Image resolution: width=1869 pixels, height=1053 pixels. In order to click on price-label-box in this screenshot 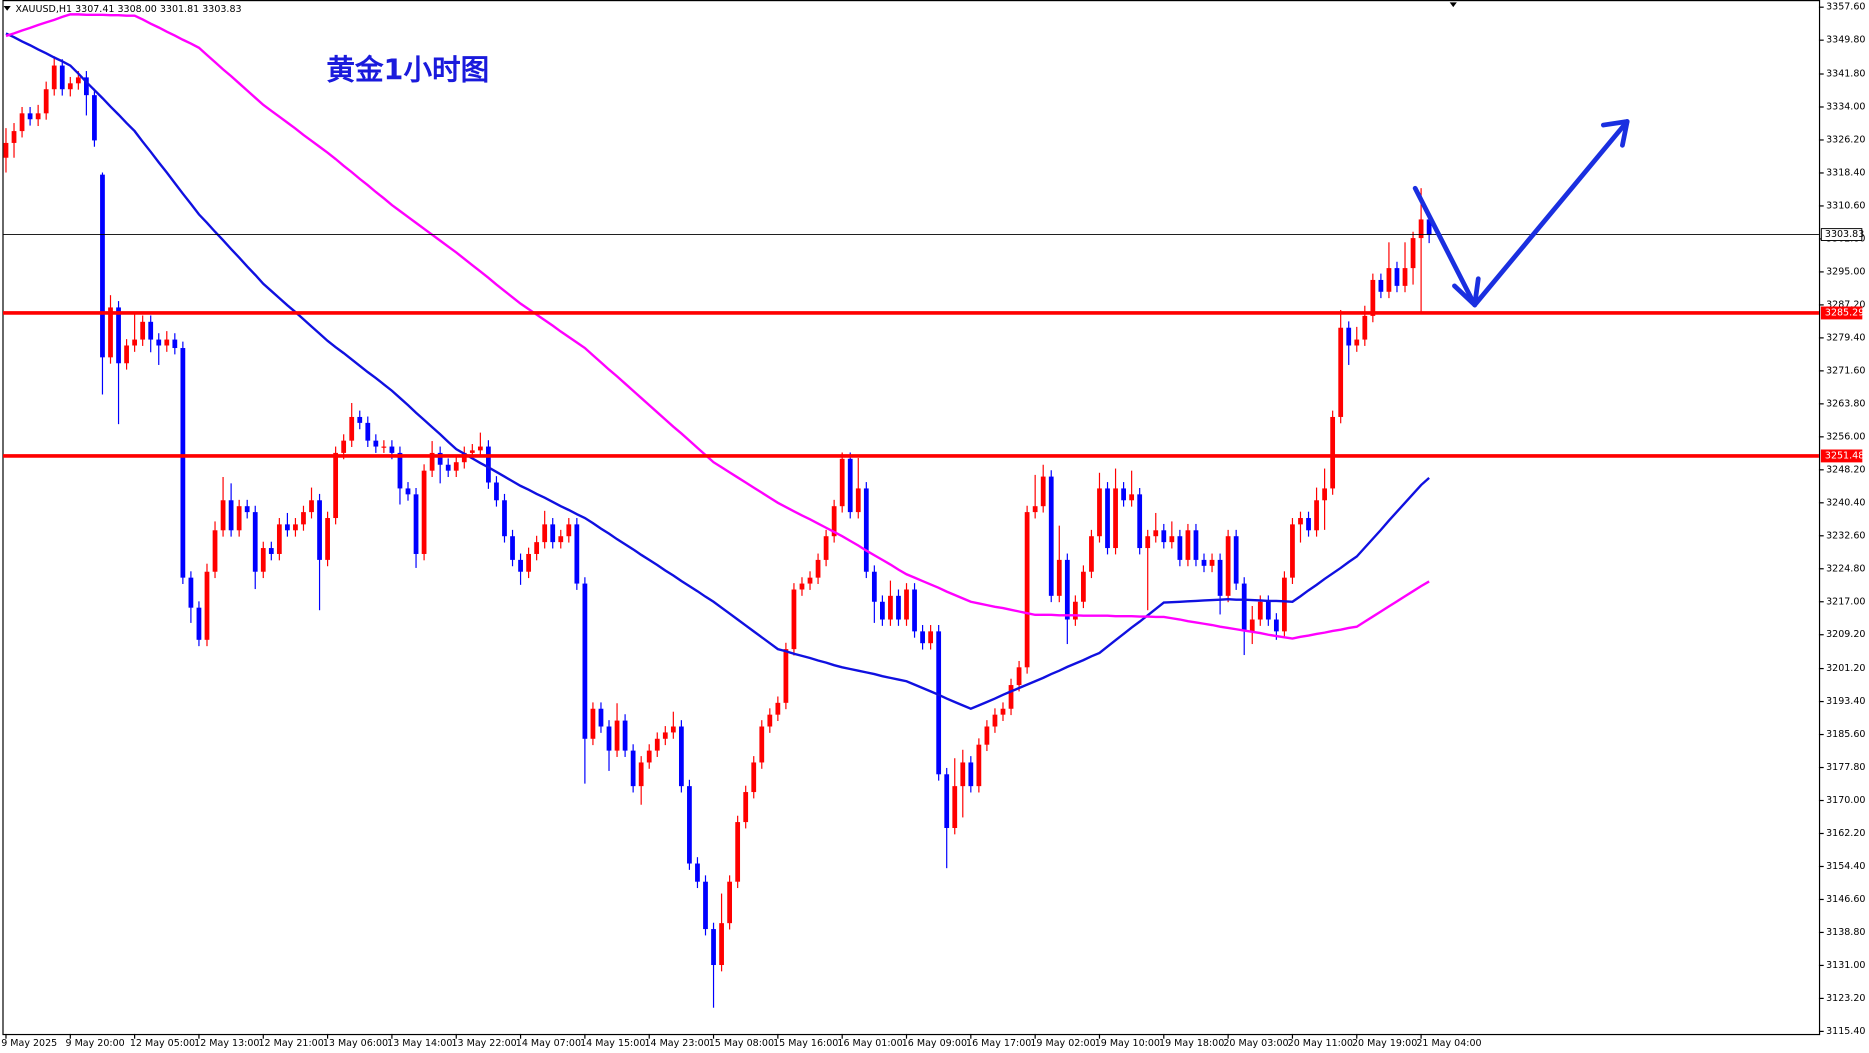, I will do `click(1841, 235)`.